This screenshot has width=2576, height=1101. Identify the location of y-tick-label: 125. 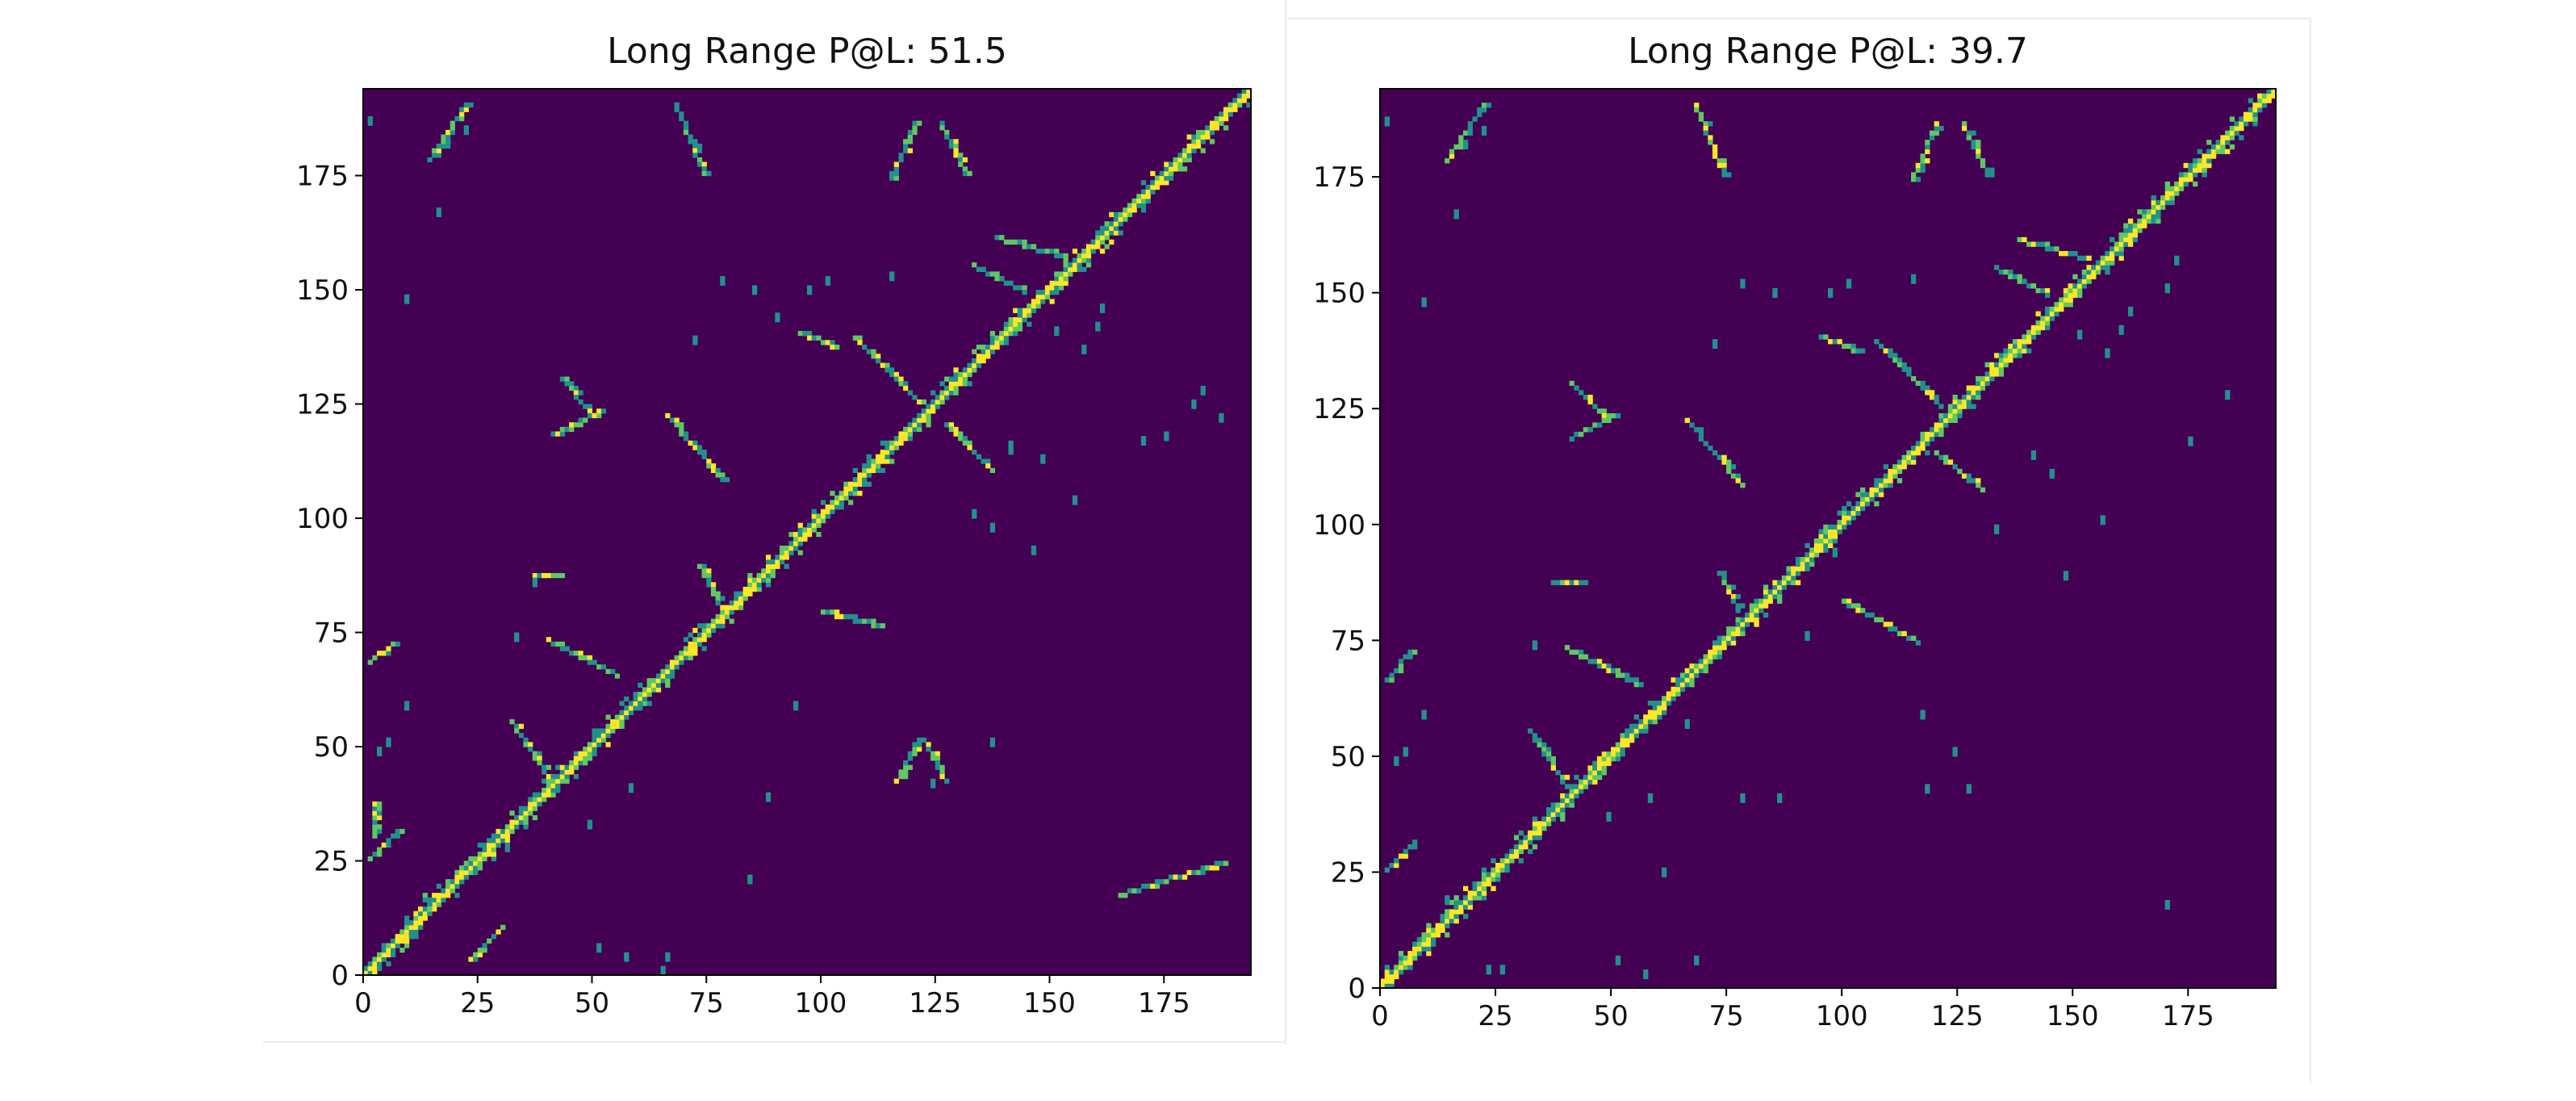
(322, 405).